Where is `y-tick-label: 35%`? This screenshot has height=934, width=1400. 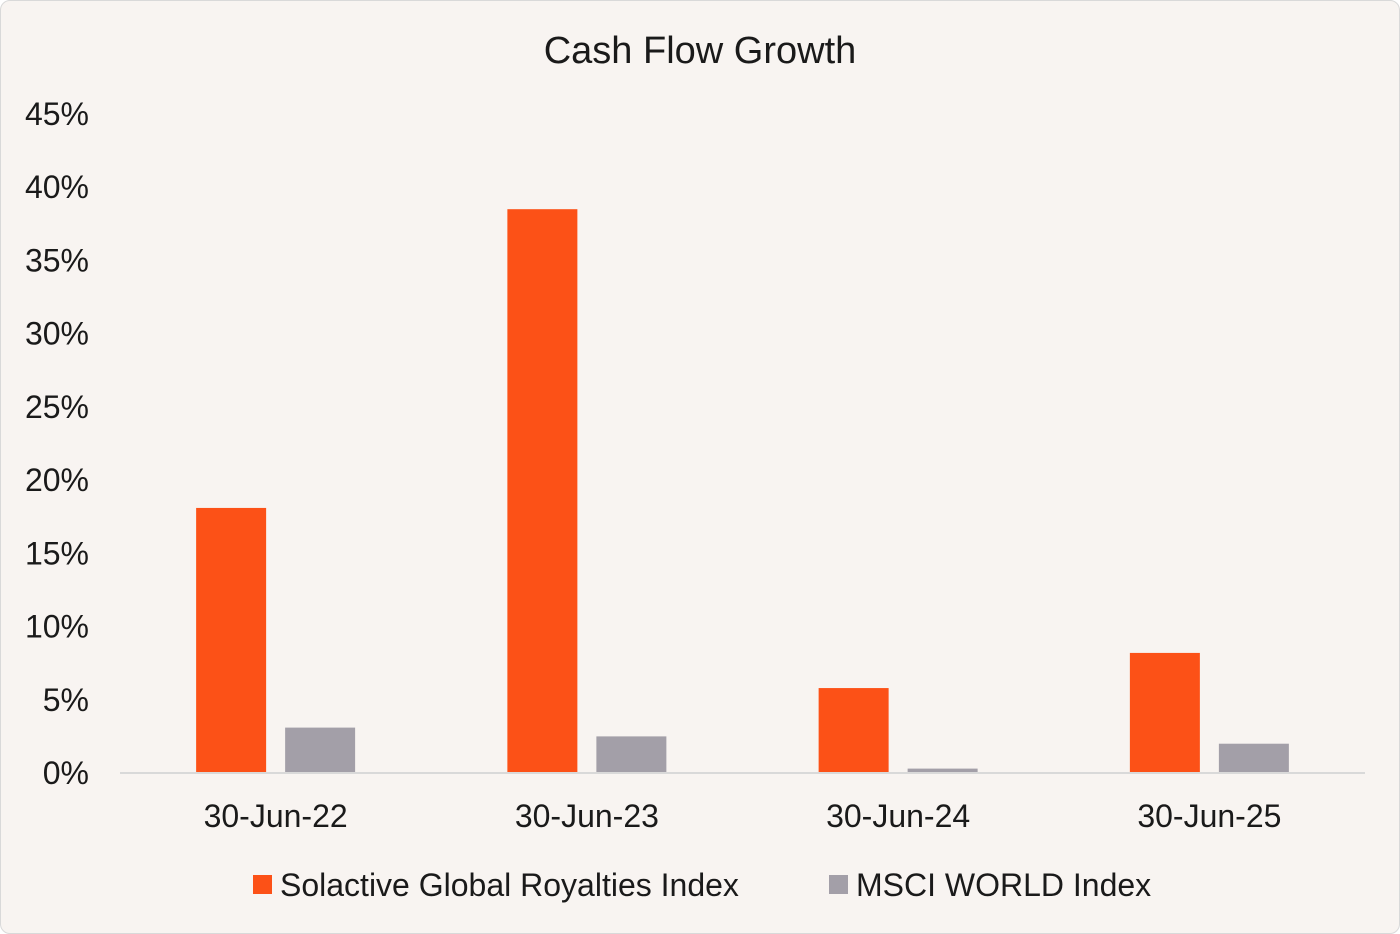 y-tick-label: 35% is located at coordinates (57, 260).